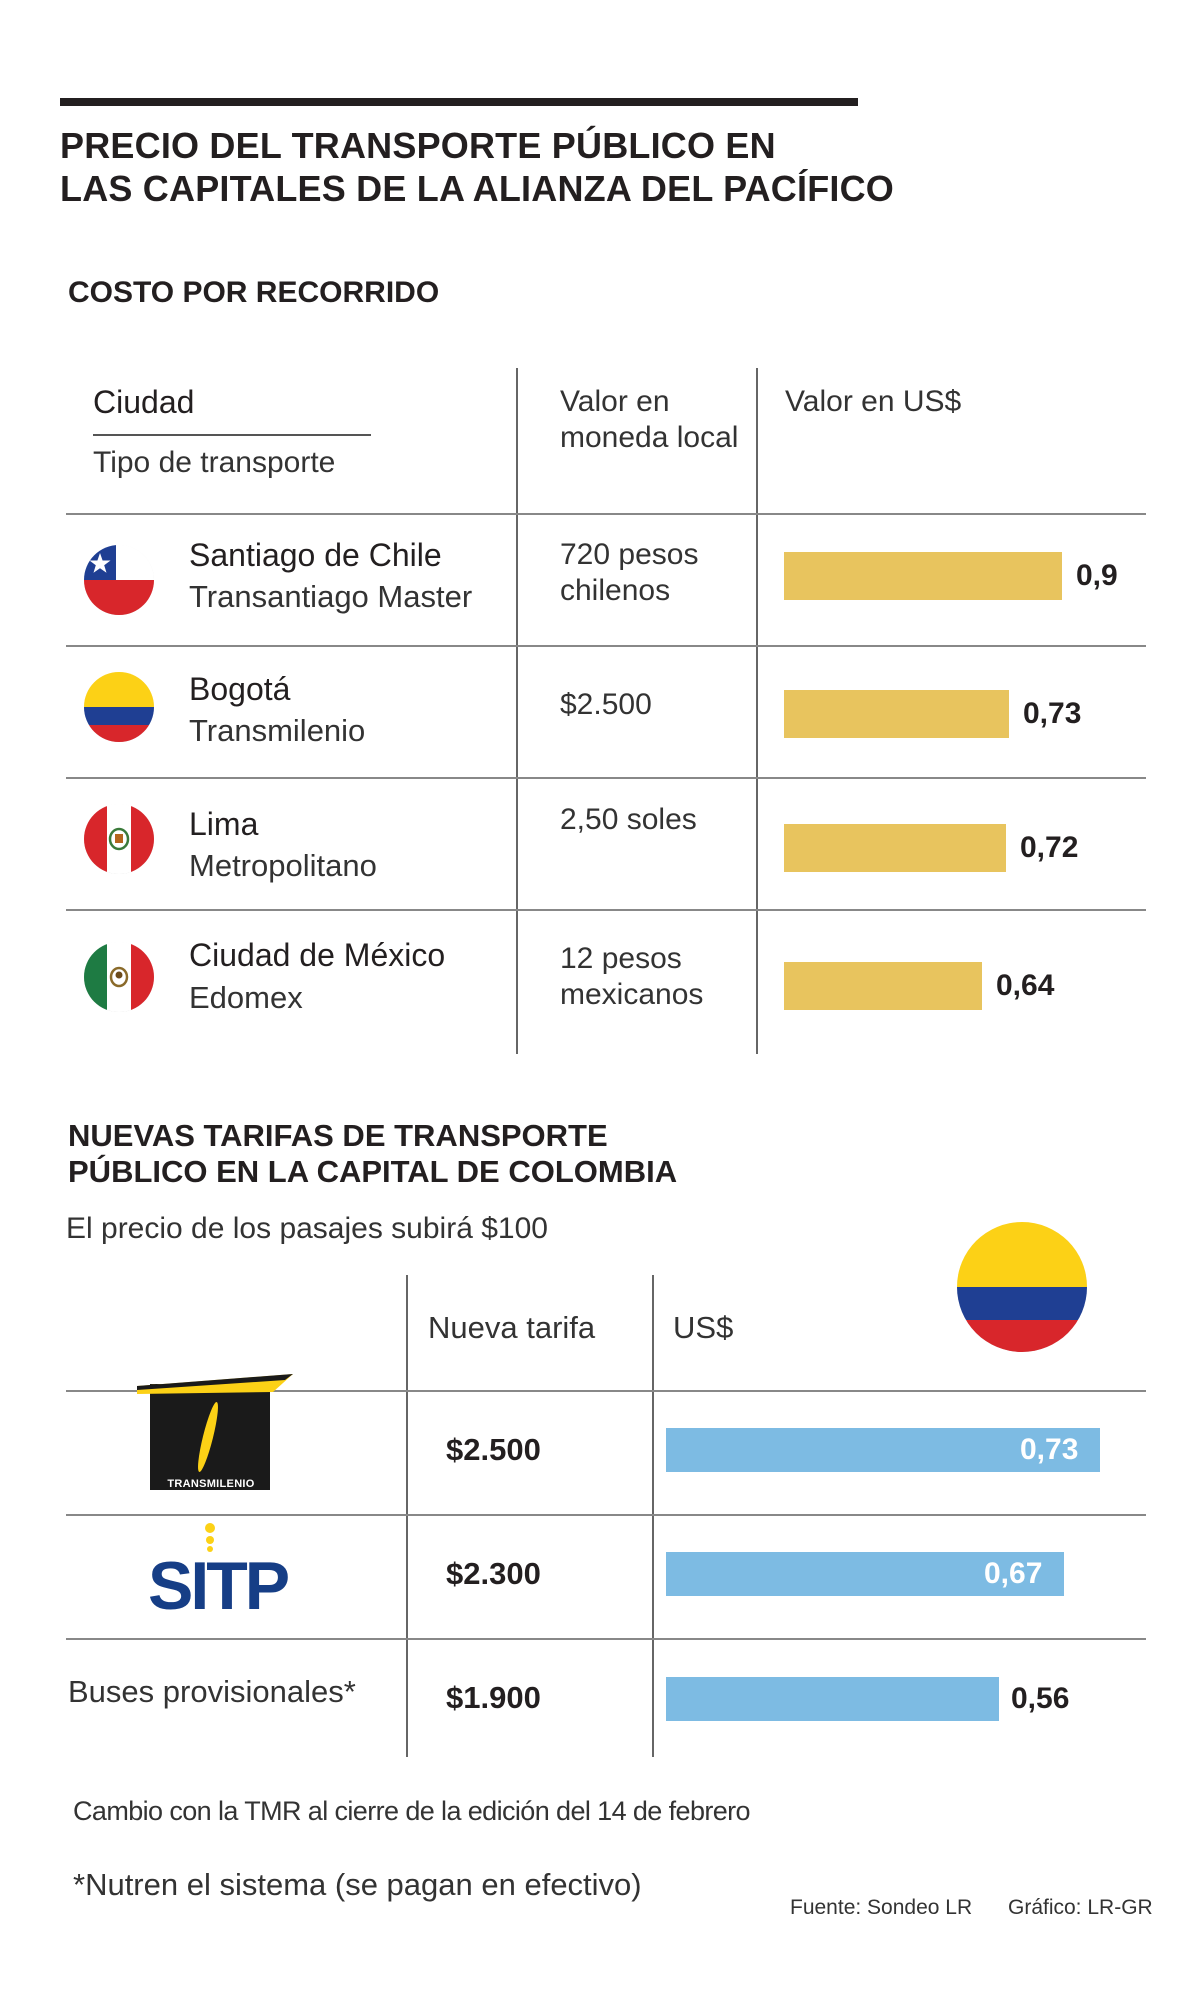  I want to click on source-credit: Fuente: Sondeo LR, so click(881, 1907).